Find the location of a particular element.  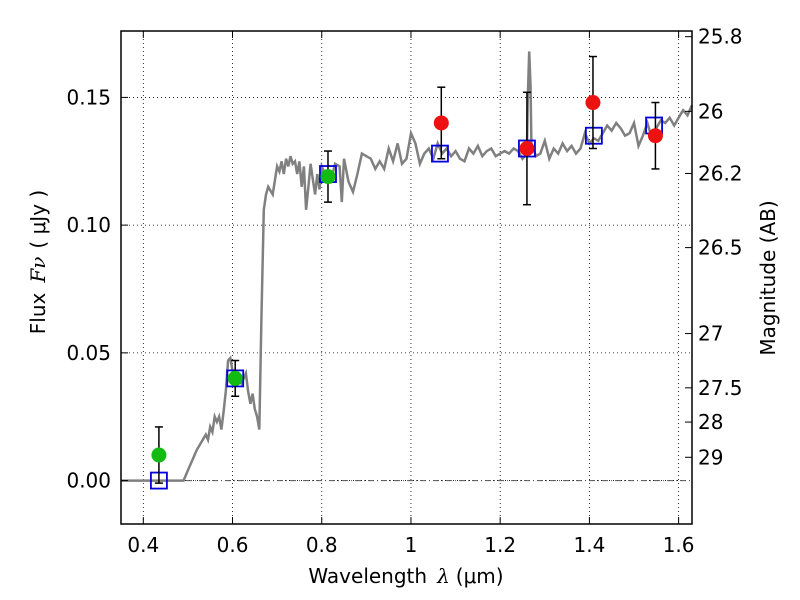

y2-tick-label: 26.5 is located at coordinates (720, 248).